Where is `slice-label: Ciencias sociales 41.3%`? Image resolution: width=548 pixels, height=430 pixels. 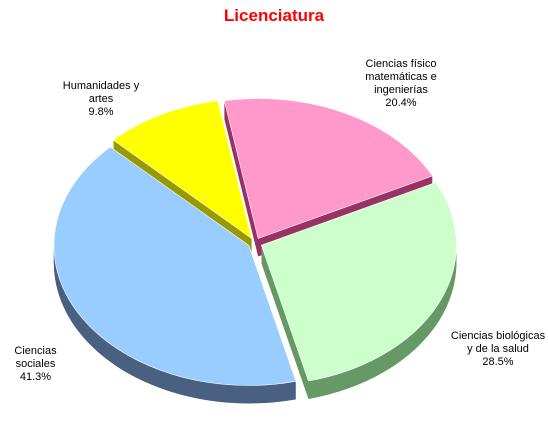 slice-label: Ciencias sociales 41.3% is located at coordinates (35, 364).